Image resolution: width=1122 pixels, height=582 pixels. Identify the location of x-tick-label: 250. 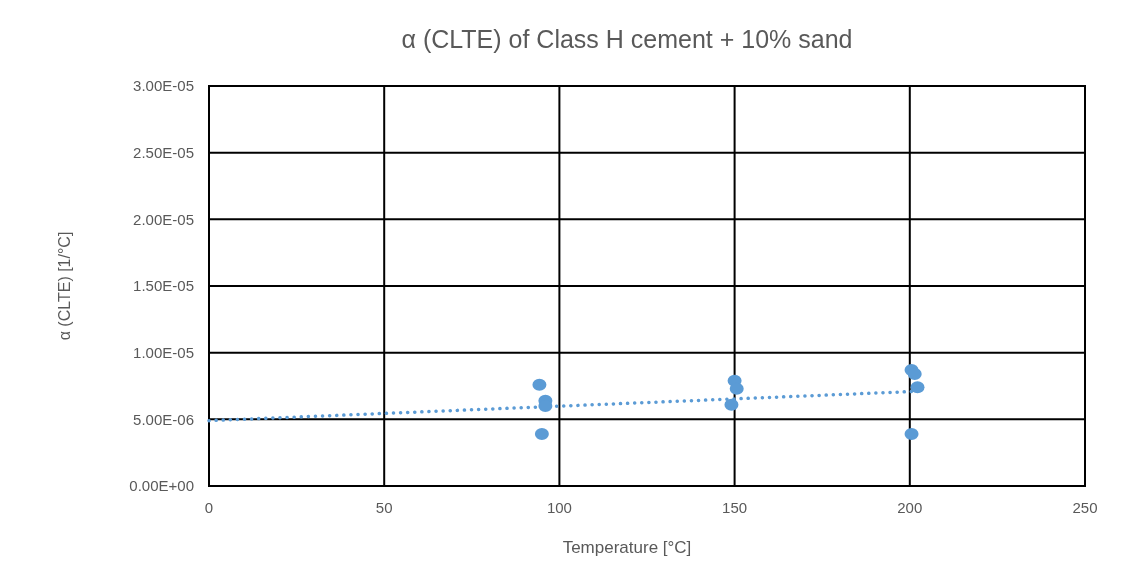
(1085, 507).